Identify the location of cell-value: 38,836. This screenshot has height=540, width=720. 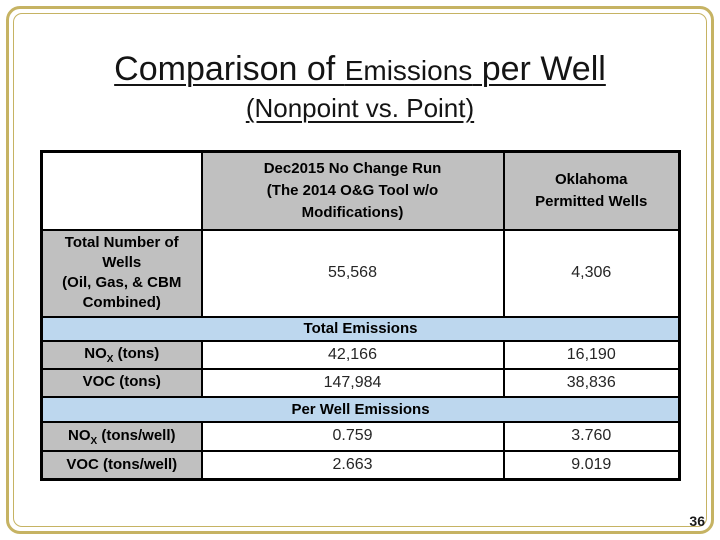
(591, 382).